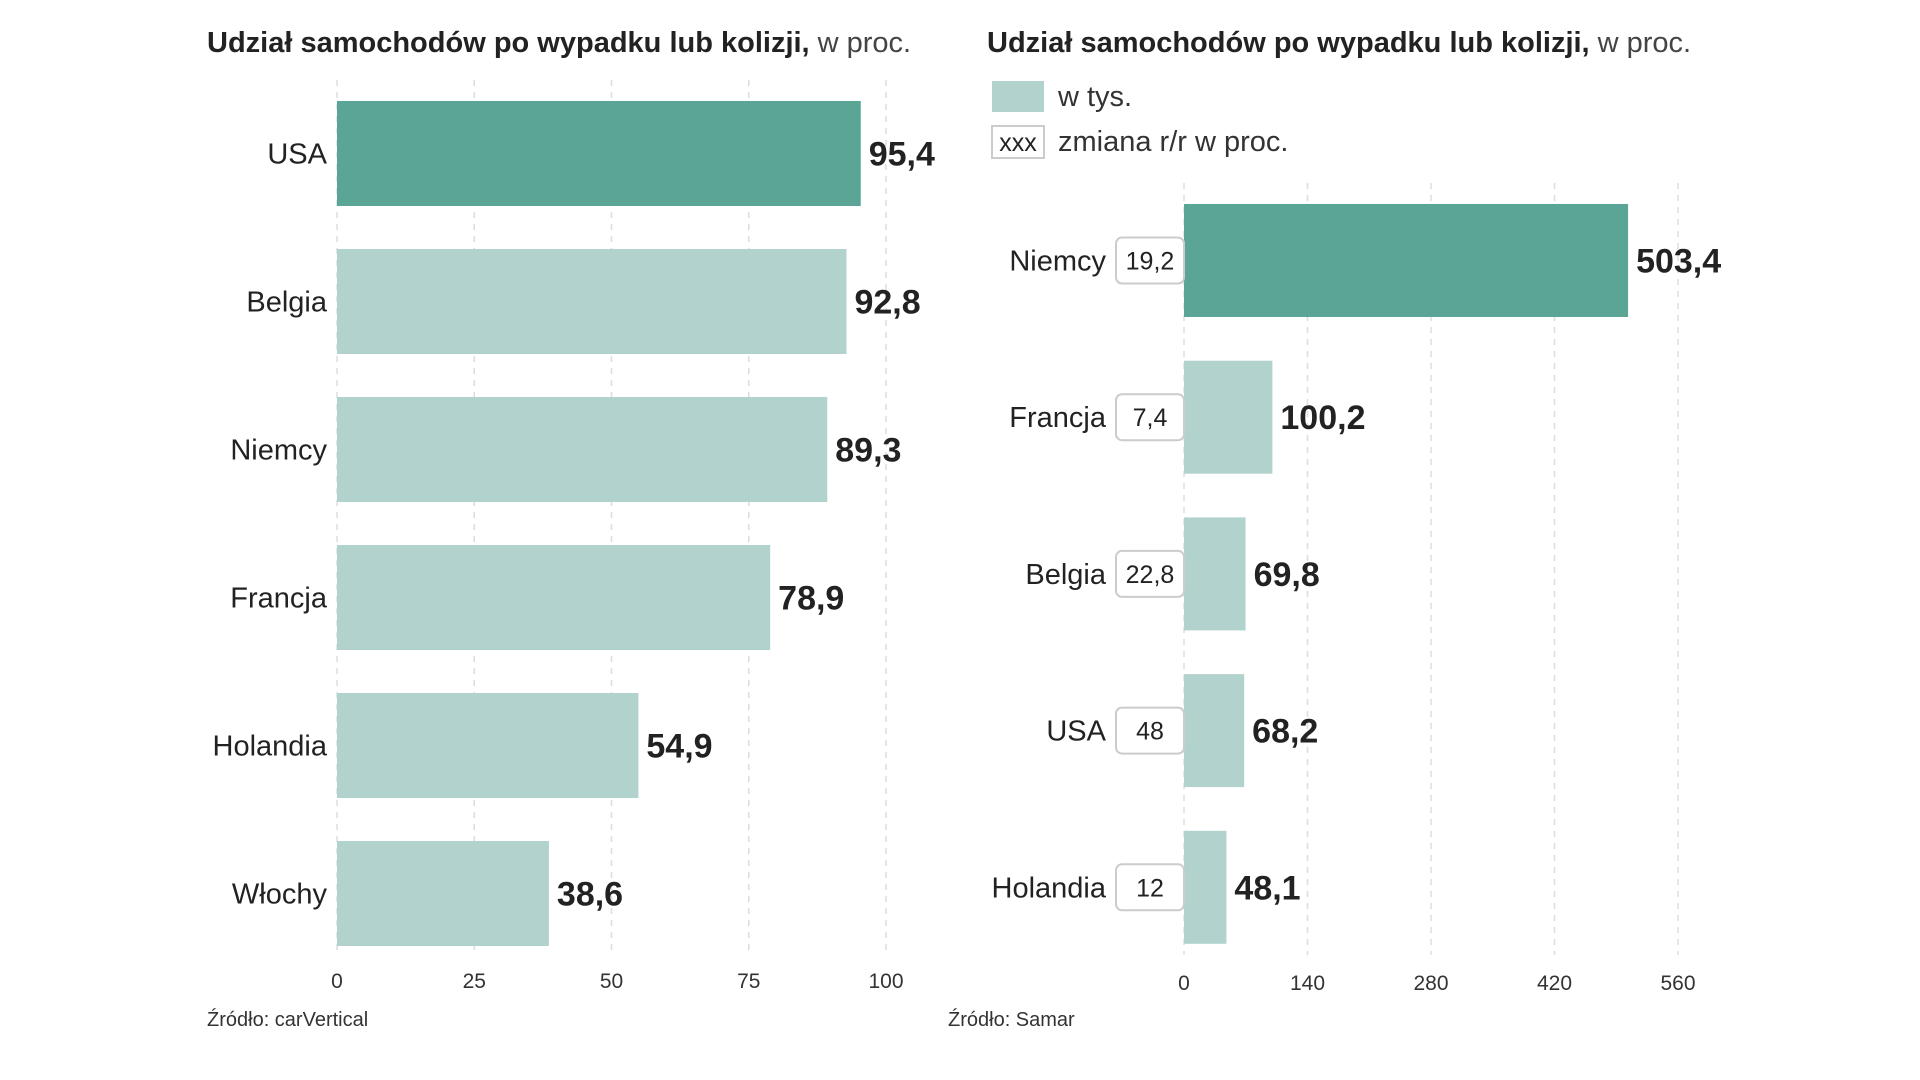 The height and width of the screenshot is (1080, 1920). Describe the element at coordinates (287, 1019) in the screenshot. I see `source-note: Źródło: carVertical` at that location.